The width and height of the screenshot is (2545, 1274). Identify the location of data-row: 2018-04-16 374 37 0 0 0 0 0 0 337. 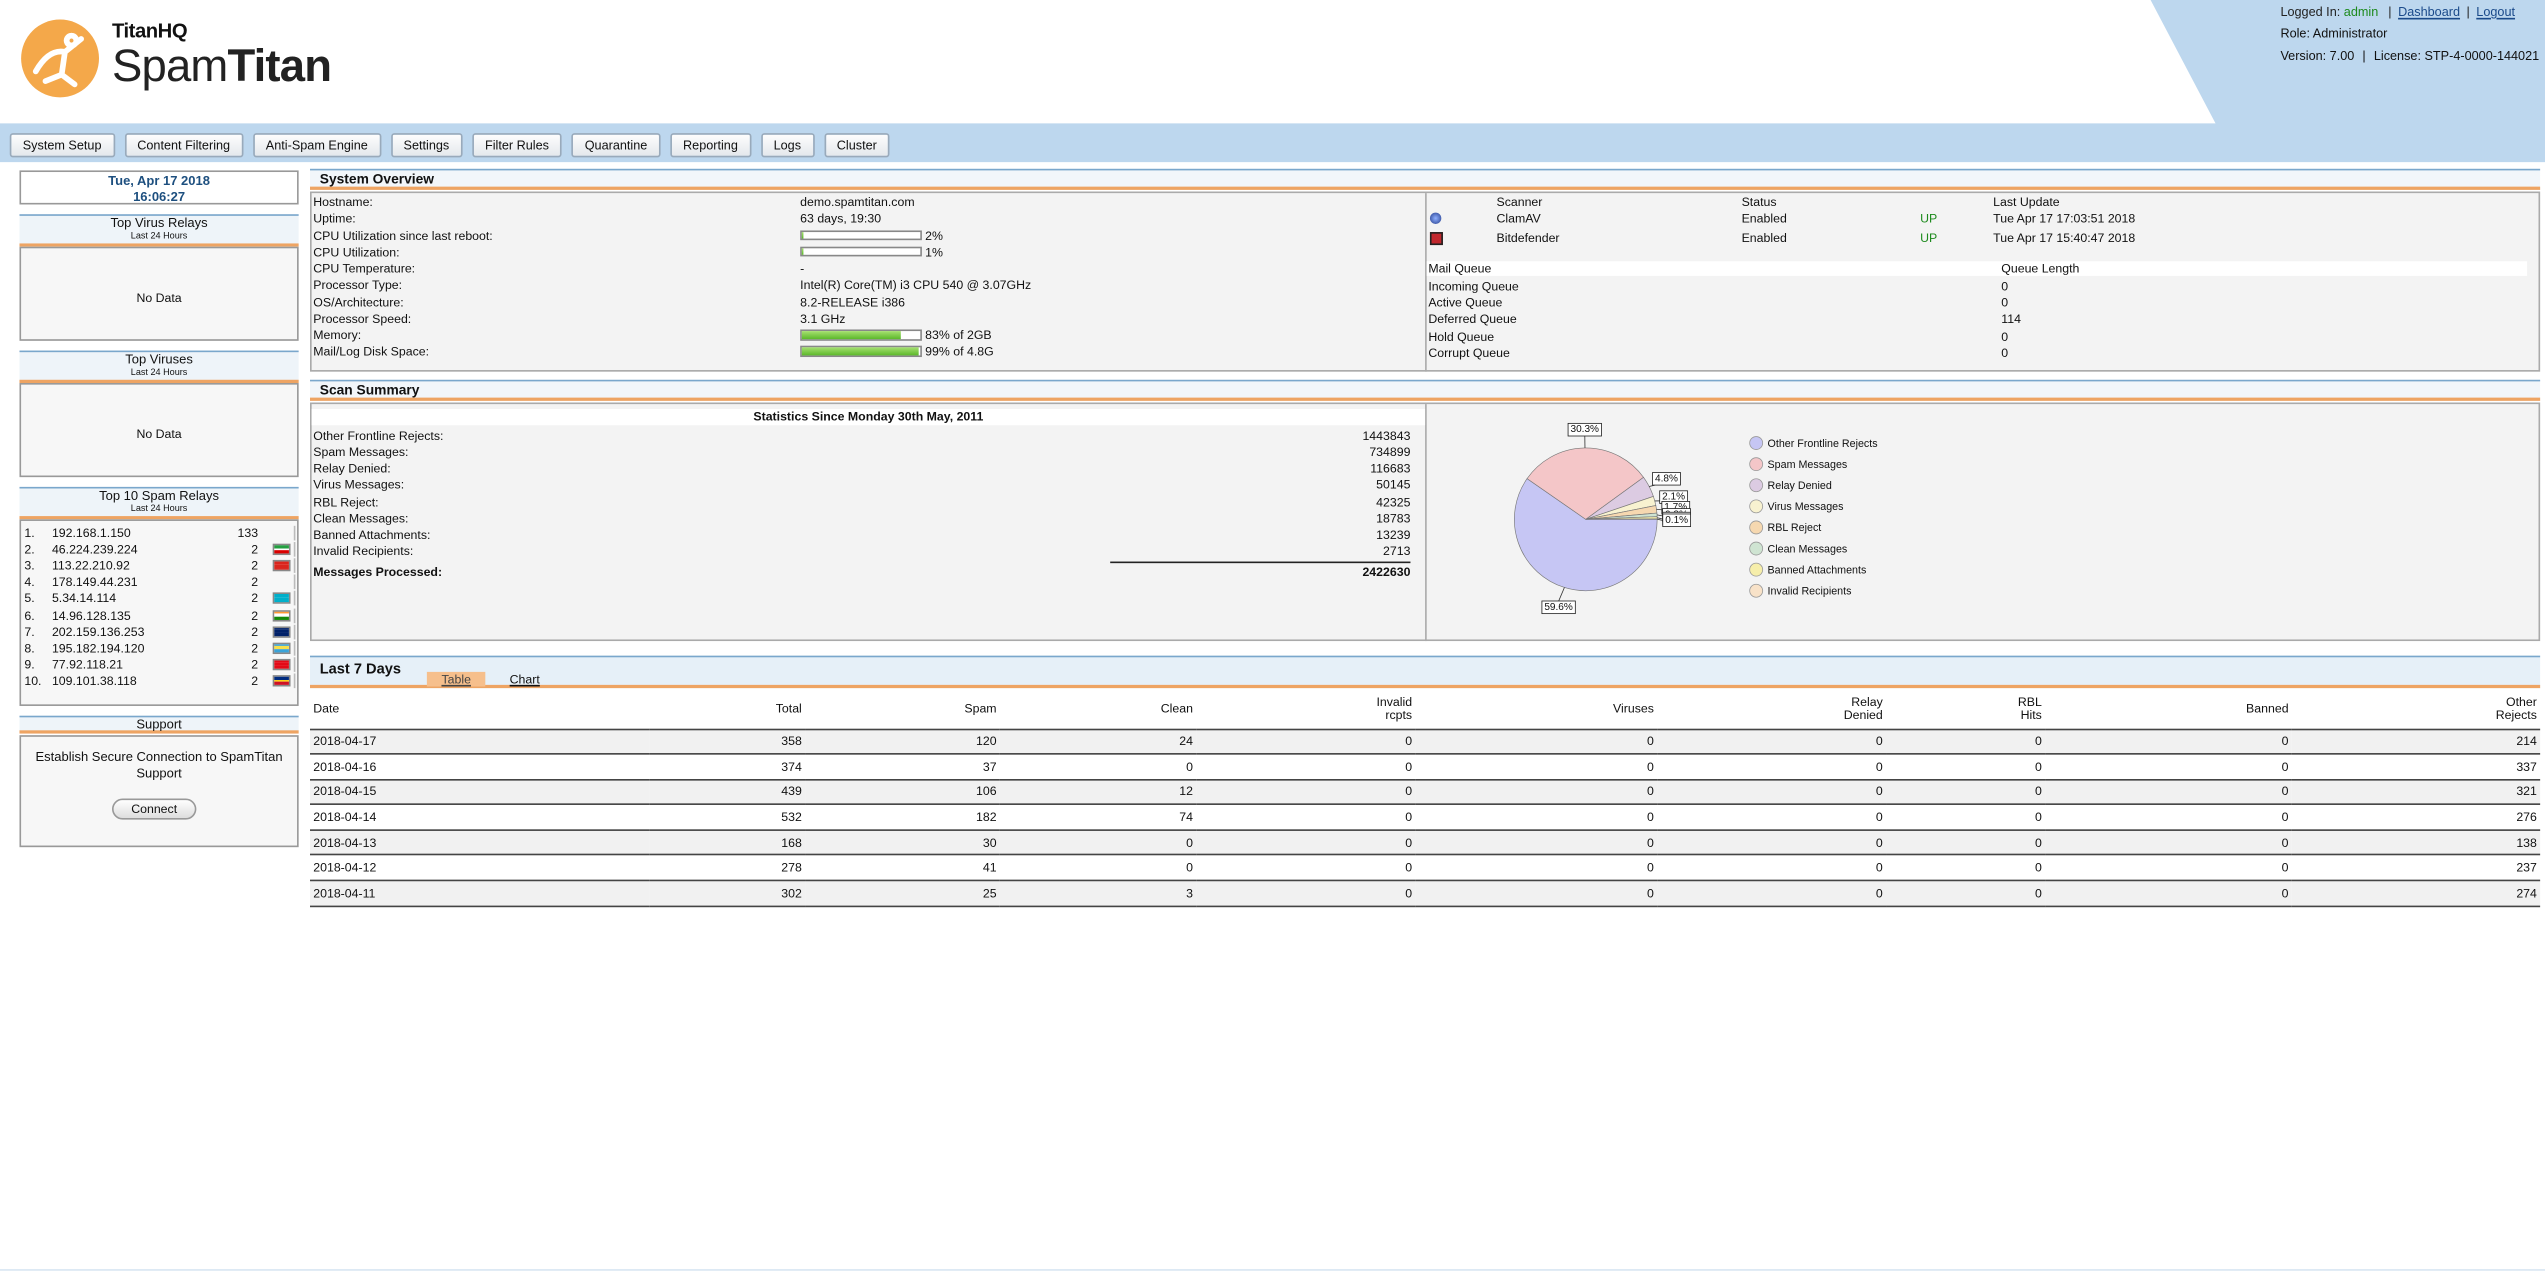
(1425, 767).